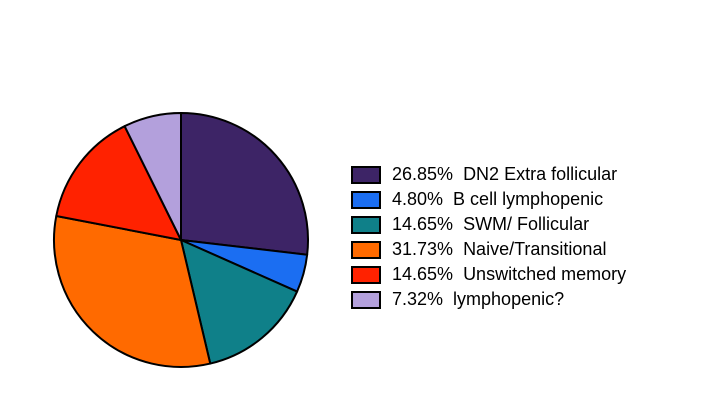  Describe the element at coordinates (544, 274) in the screenshot. I see `legend-label: Unswitched memory` at that location.